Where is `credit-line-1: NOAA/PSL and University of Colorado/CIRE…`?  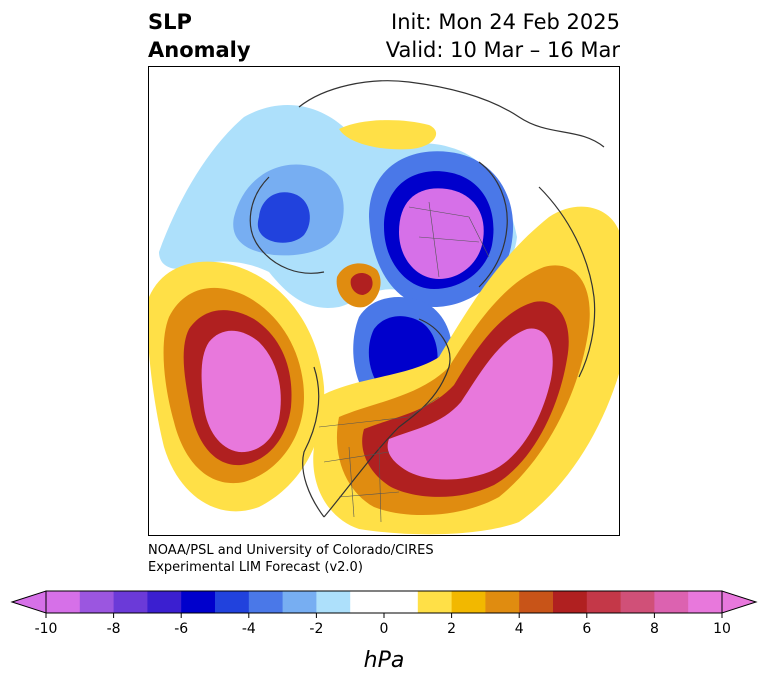 credit-line-1: NOAA/PSL and University of Colorado/CIRE… is located at coordinates (291, 550).